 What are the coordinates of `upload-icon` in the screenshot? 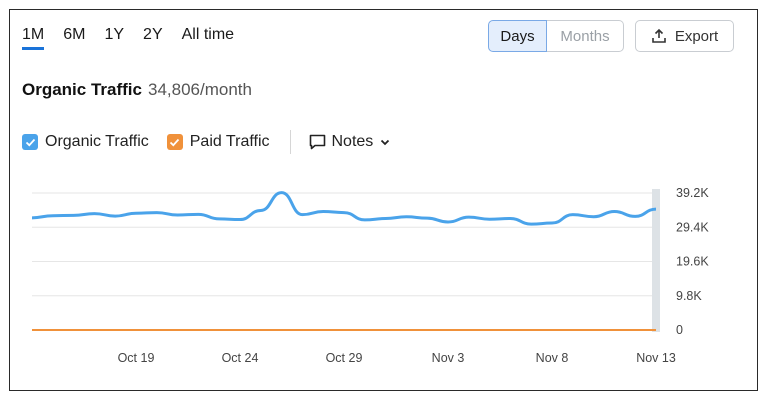 It's located at (659, 35).